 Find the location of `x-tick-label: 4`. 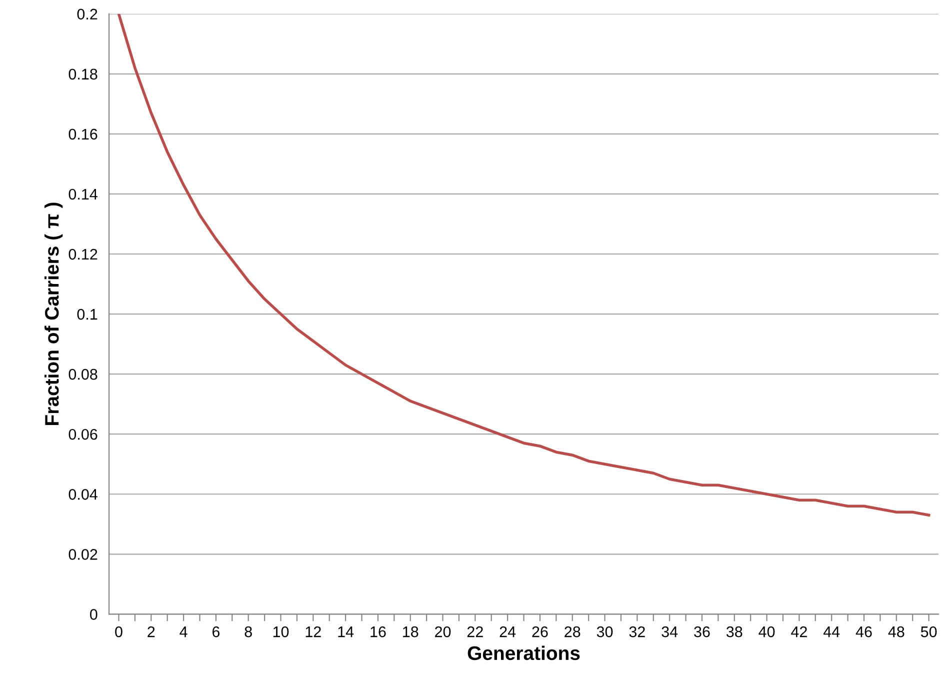

x-tick-label: 4 is located at coordinates (184, 632).